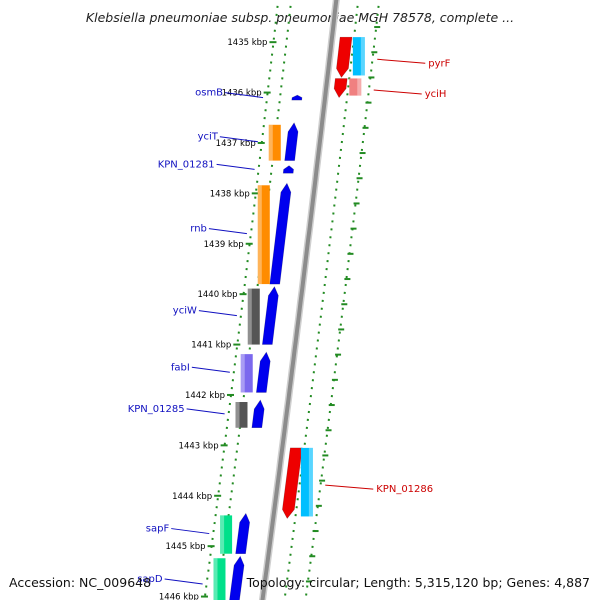 Image resolution: width=600 pixels, height=600 pixels. Describe the element at coordinates (270, 142) in the screenshot. I see `gene-ycit-cog-highlight` at that location.